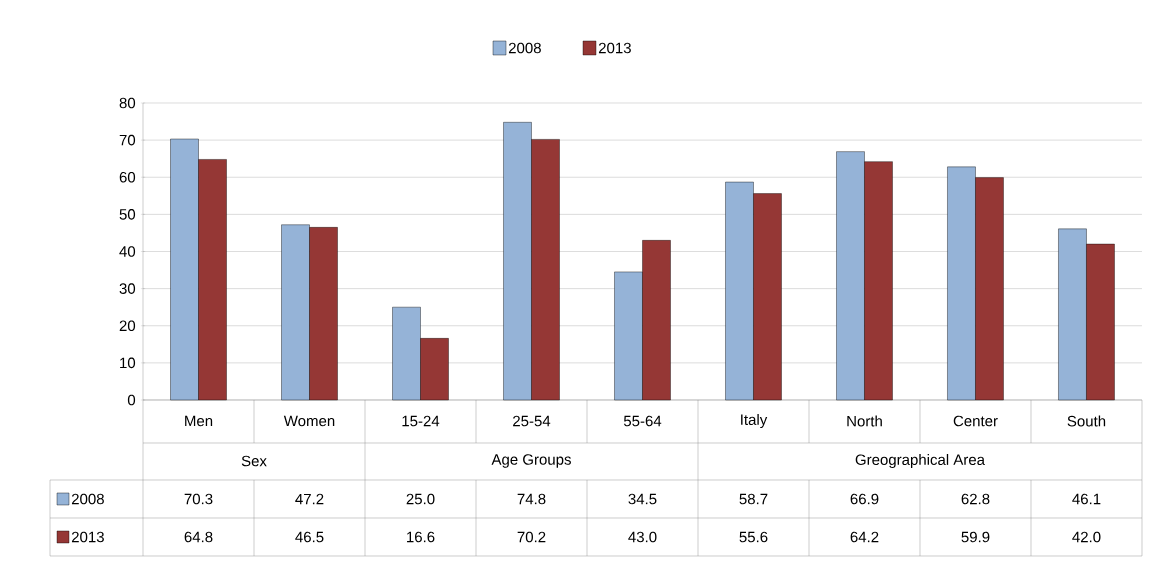  I want to click on data-label: 62.8, so click(975, 499).